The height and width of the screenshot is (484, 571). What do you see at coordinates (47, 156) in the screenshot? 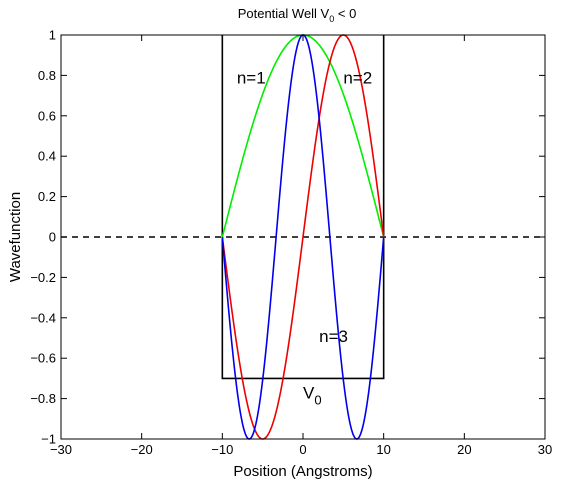
I see `y-tick-label: 0.4` at bounding box center [47, 156].